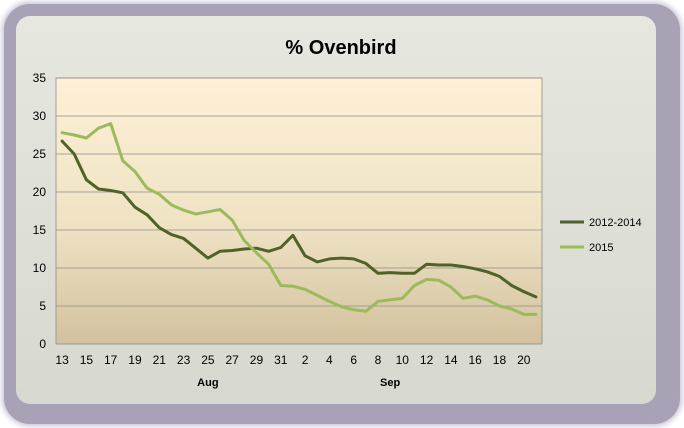  Describe the element at coordinates (615, 223) in the screenshot. I see `legend-label: 2012-2014` at that location.